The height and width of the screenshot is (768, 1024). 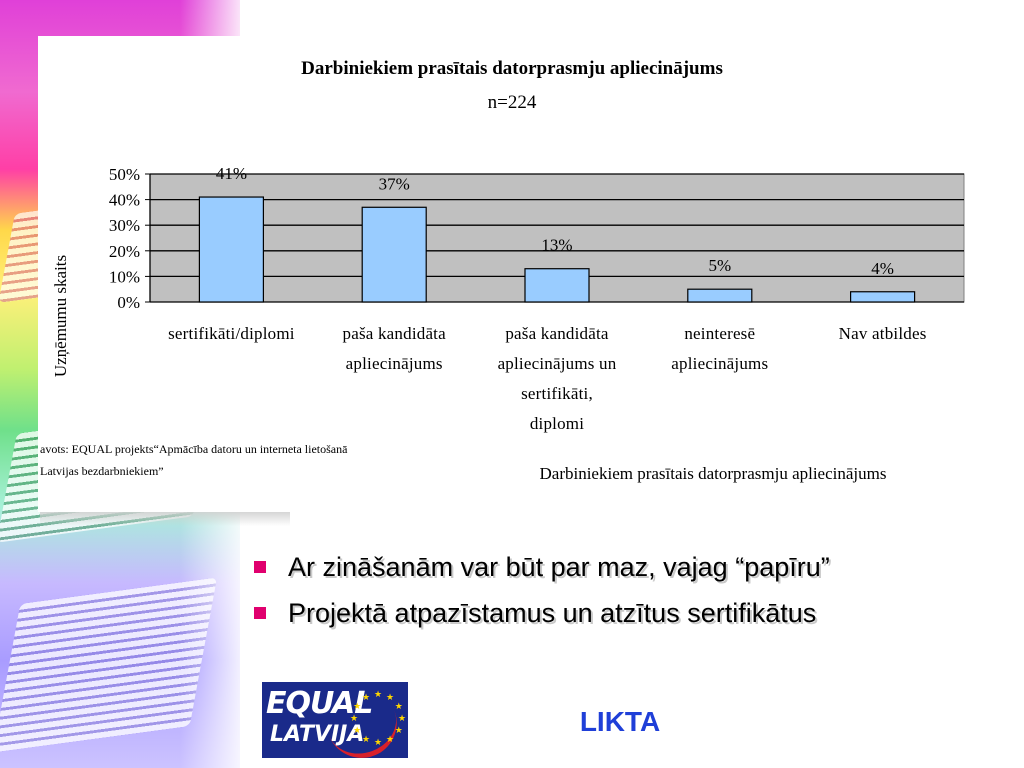 What do you see at coordinates (719, 265) in the screenshot?
I see `data-label: 5%` at bounding box center [719, 265].